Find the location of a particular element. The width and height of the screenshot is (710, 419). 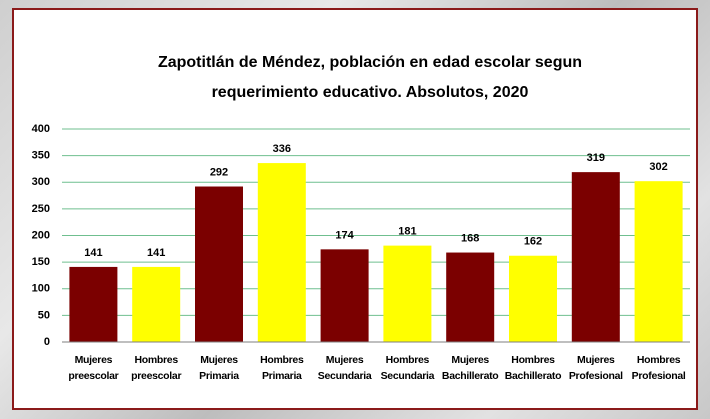

x-tick-label: Mujeres Profesional is located at coordinates (595, 368).